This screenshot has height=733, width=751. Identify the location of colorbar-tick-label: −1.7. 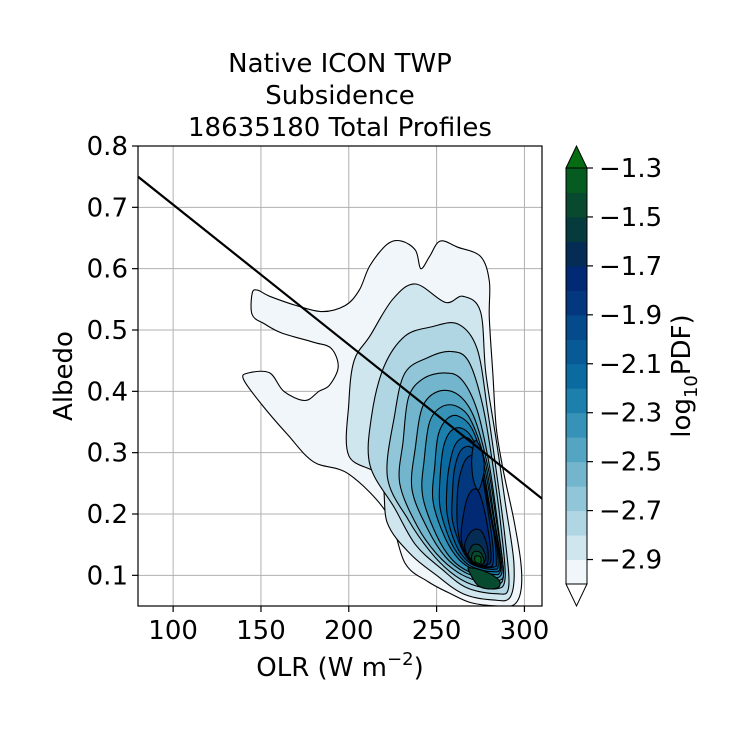
(630, 267).